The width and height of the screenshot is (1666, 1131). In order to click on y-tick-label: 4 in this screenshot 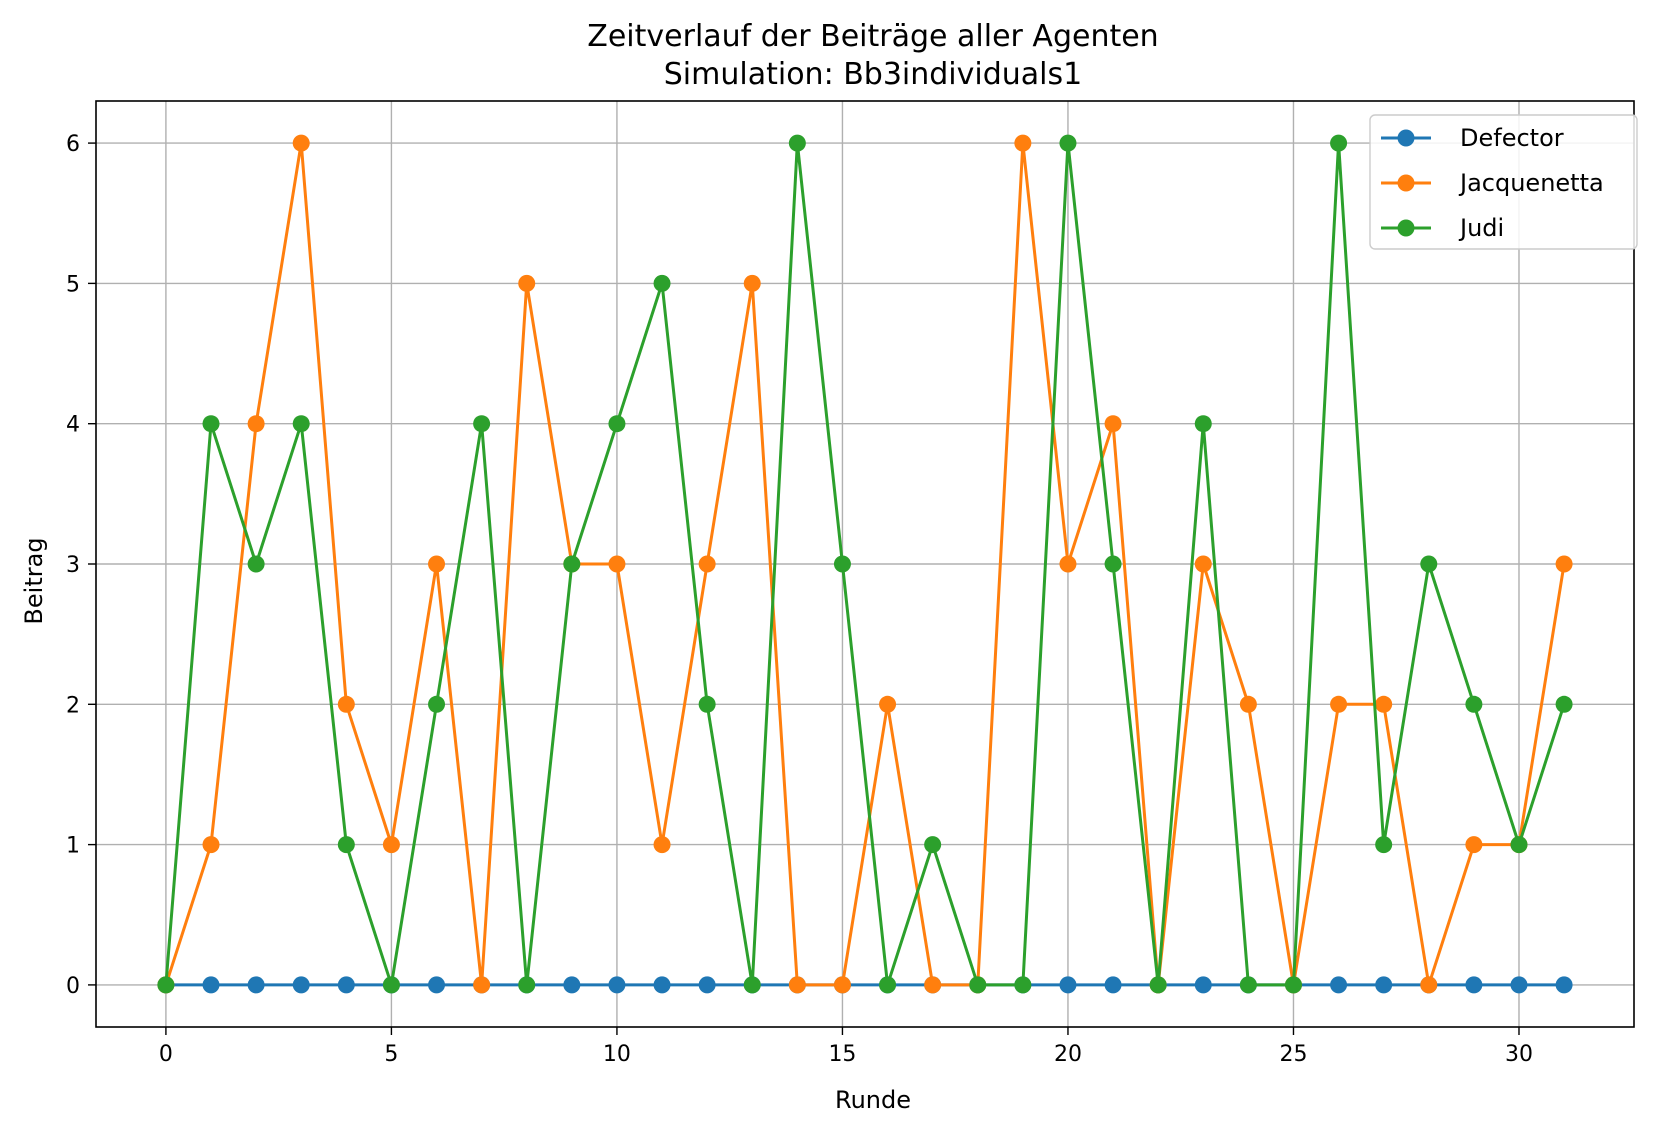, I will do `click(73, 425)`.